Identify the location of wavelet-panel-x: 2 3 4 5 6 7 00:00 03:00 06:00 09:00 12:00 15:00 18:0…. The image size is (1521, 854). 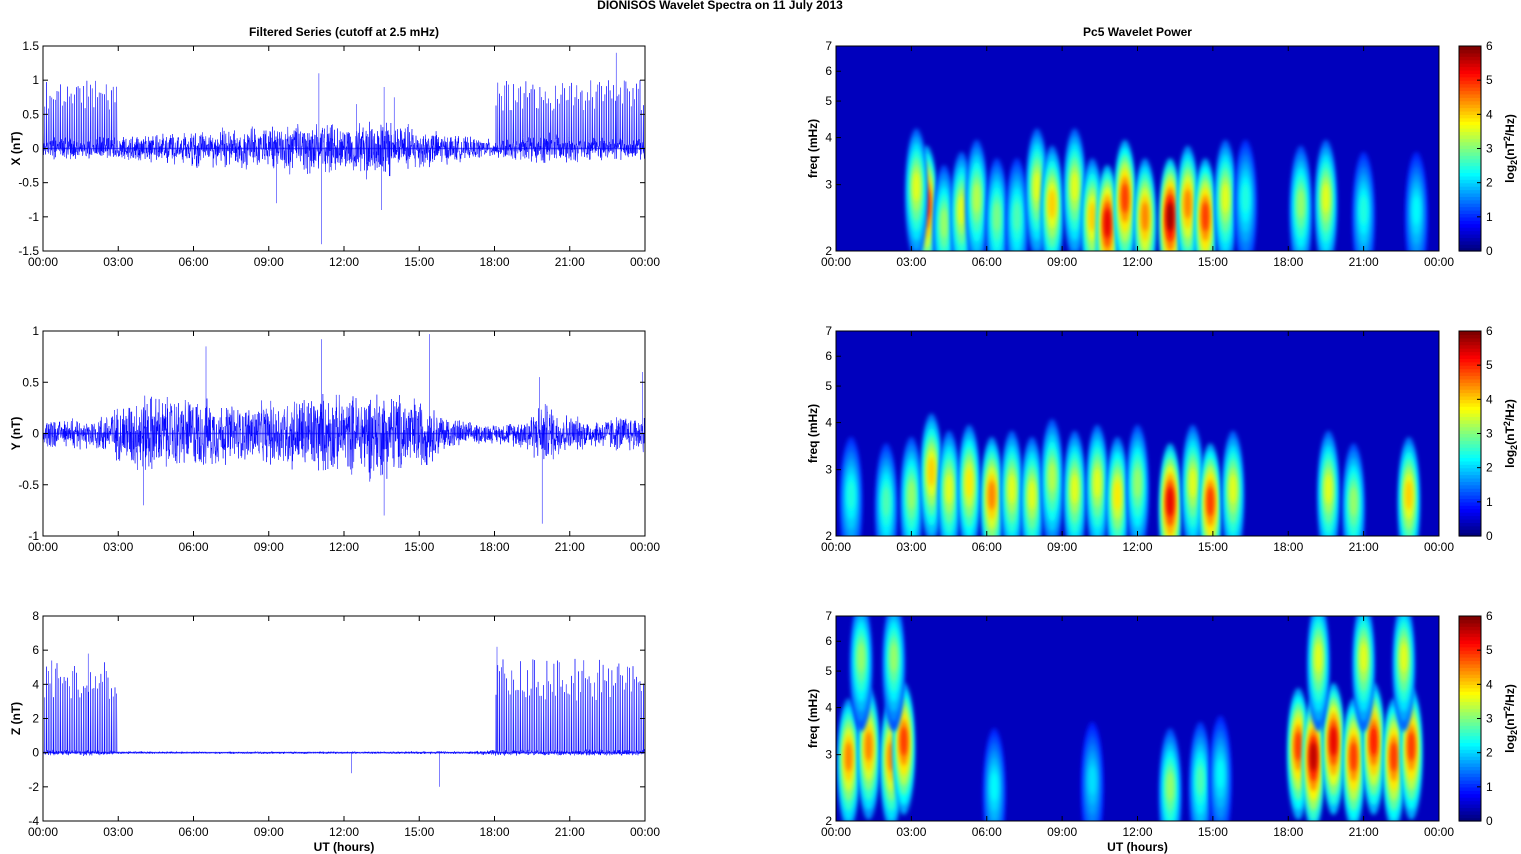
(1162, 147).